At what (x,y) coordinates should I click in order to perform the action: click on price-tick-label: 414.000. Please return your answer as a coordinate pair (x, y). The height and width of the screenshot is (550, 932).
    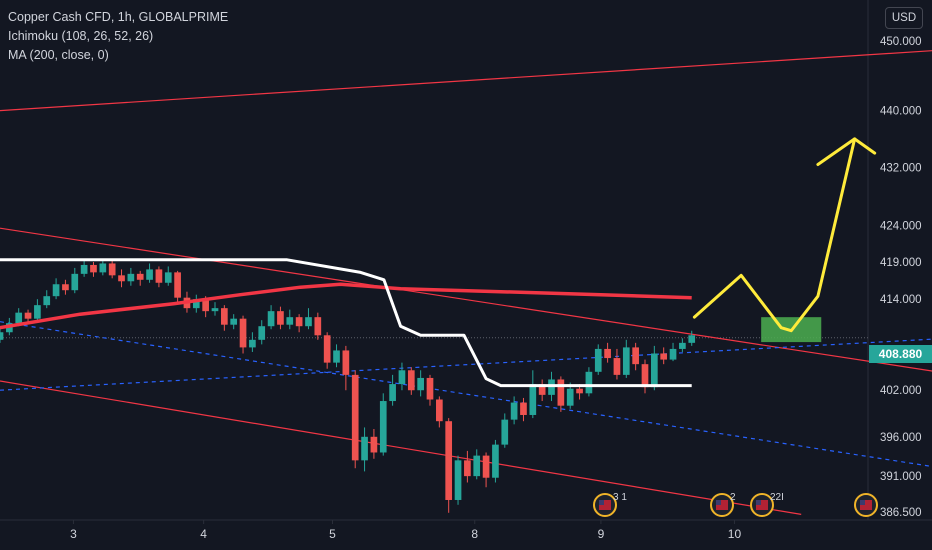
    Looking at the image, I should click on (901, 300).